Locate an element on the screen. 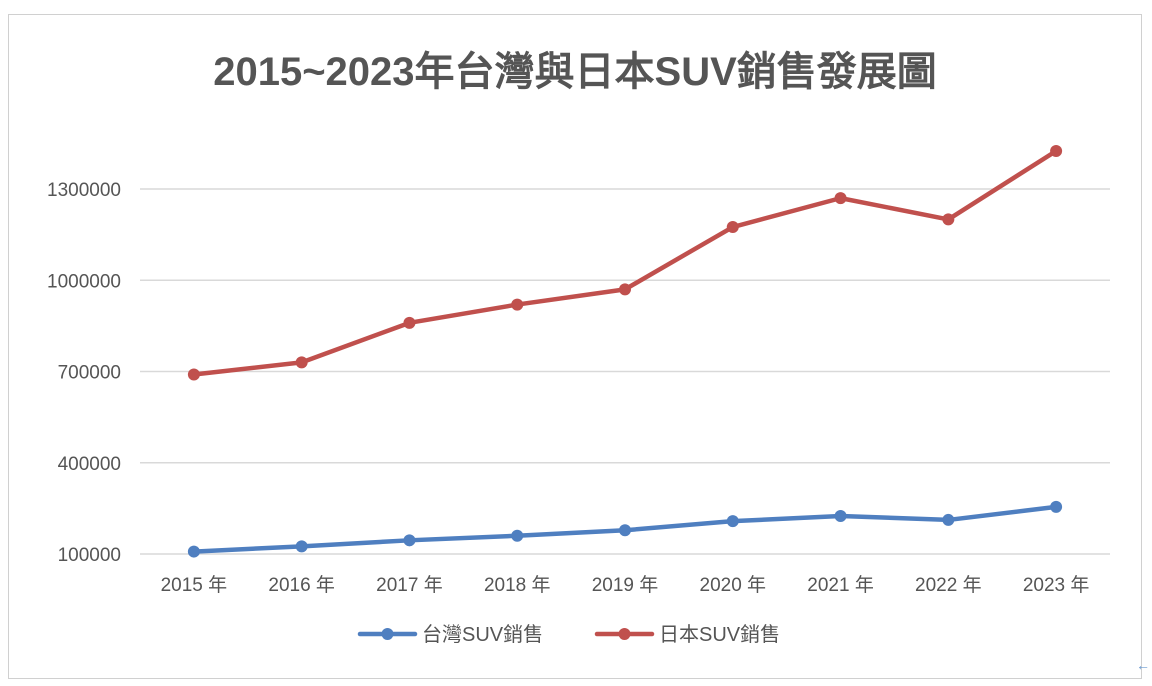 The height and width of the screenshot is (686, 1152). legend-label: 台灣SUV銷售 is located at coordinates (482, 634).